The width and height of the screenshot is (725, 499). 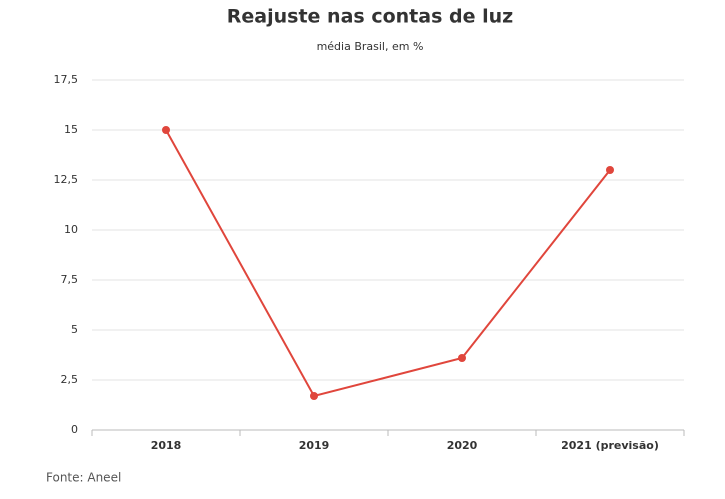 What do you see at coordinates (370, 46) in the screenshot?
I see `chart-subtitle: média Brasil, em %` at bounding box center [370, 46].